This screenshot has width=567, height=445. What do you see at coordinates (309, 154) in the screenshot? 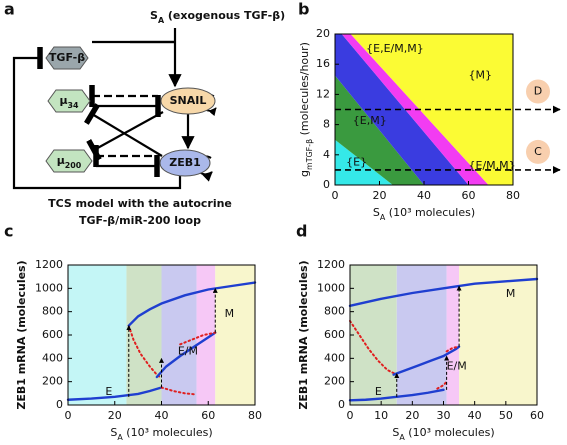
I see `subscript: mTGF-β` at bounding box center [309, 154].